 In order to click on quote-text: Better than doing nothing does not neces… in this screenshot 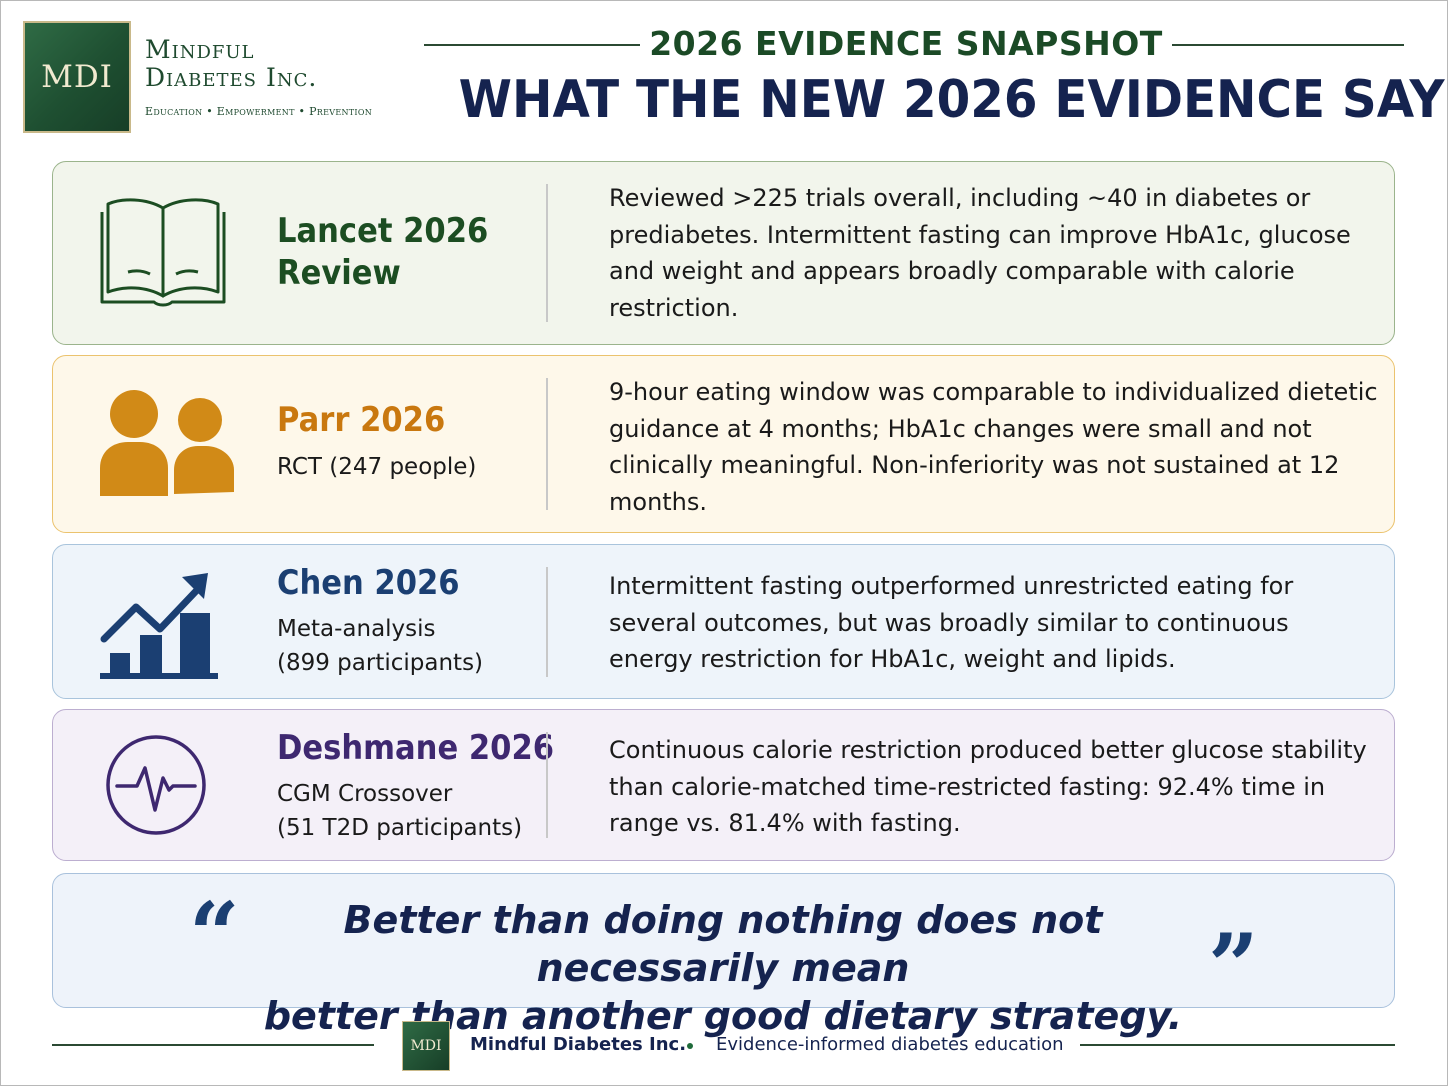, I will do `click(723, 968)`.